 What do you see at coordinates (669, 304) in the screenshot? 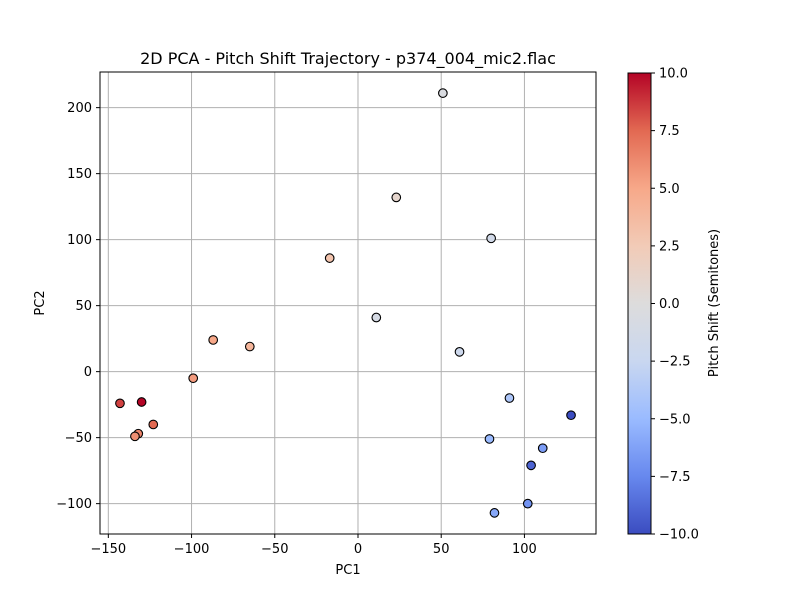
I see `colorbar-tick-label: 0.0` at bounding box center [669, 304].